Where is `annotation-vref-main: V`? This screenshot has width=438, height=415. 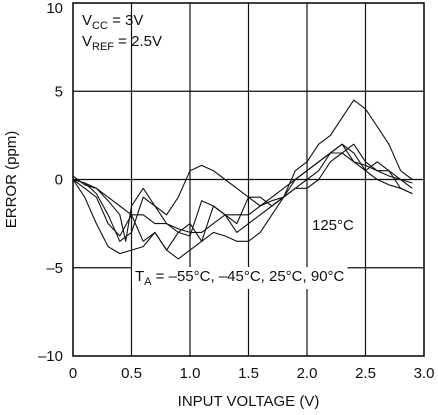
annotation-vref-main: V is located at coordinates (87, 41).